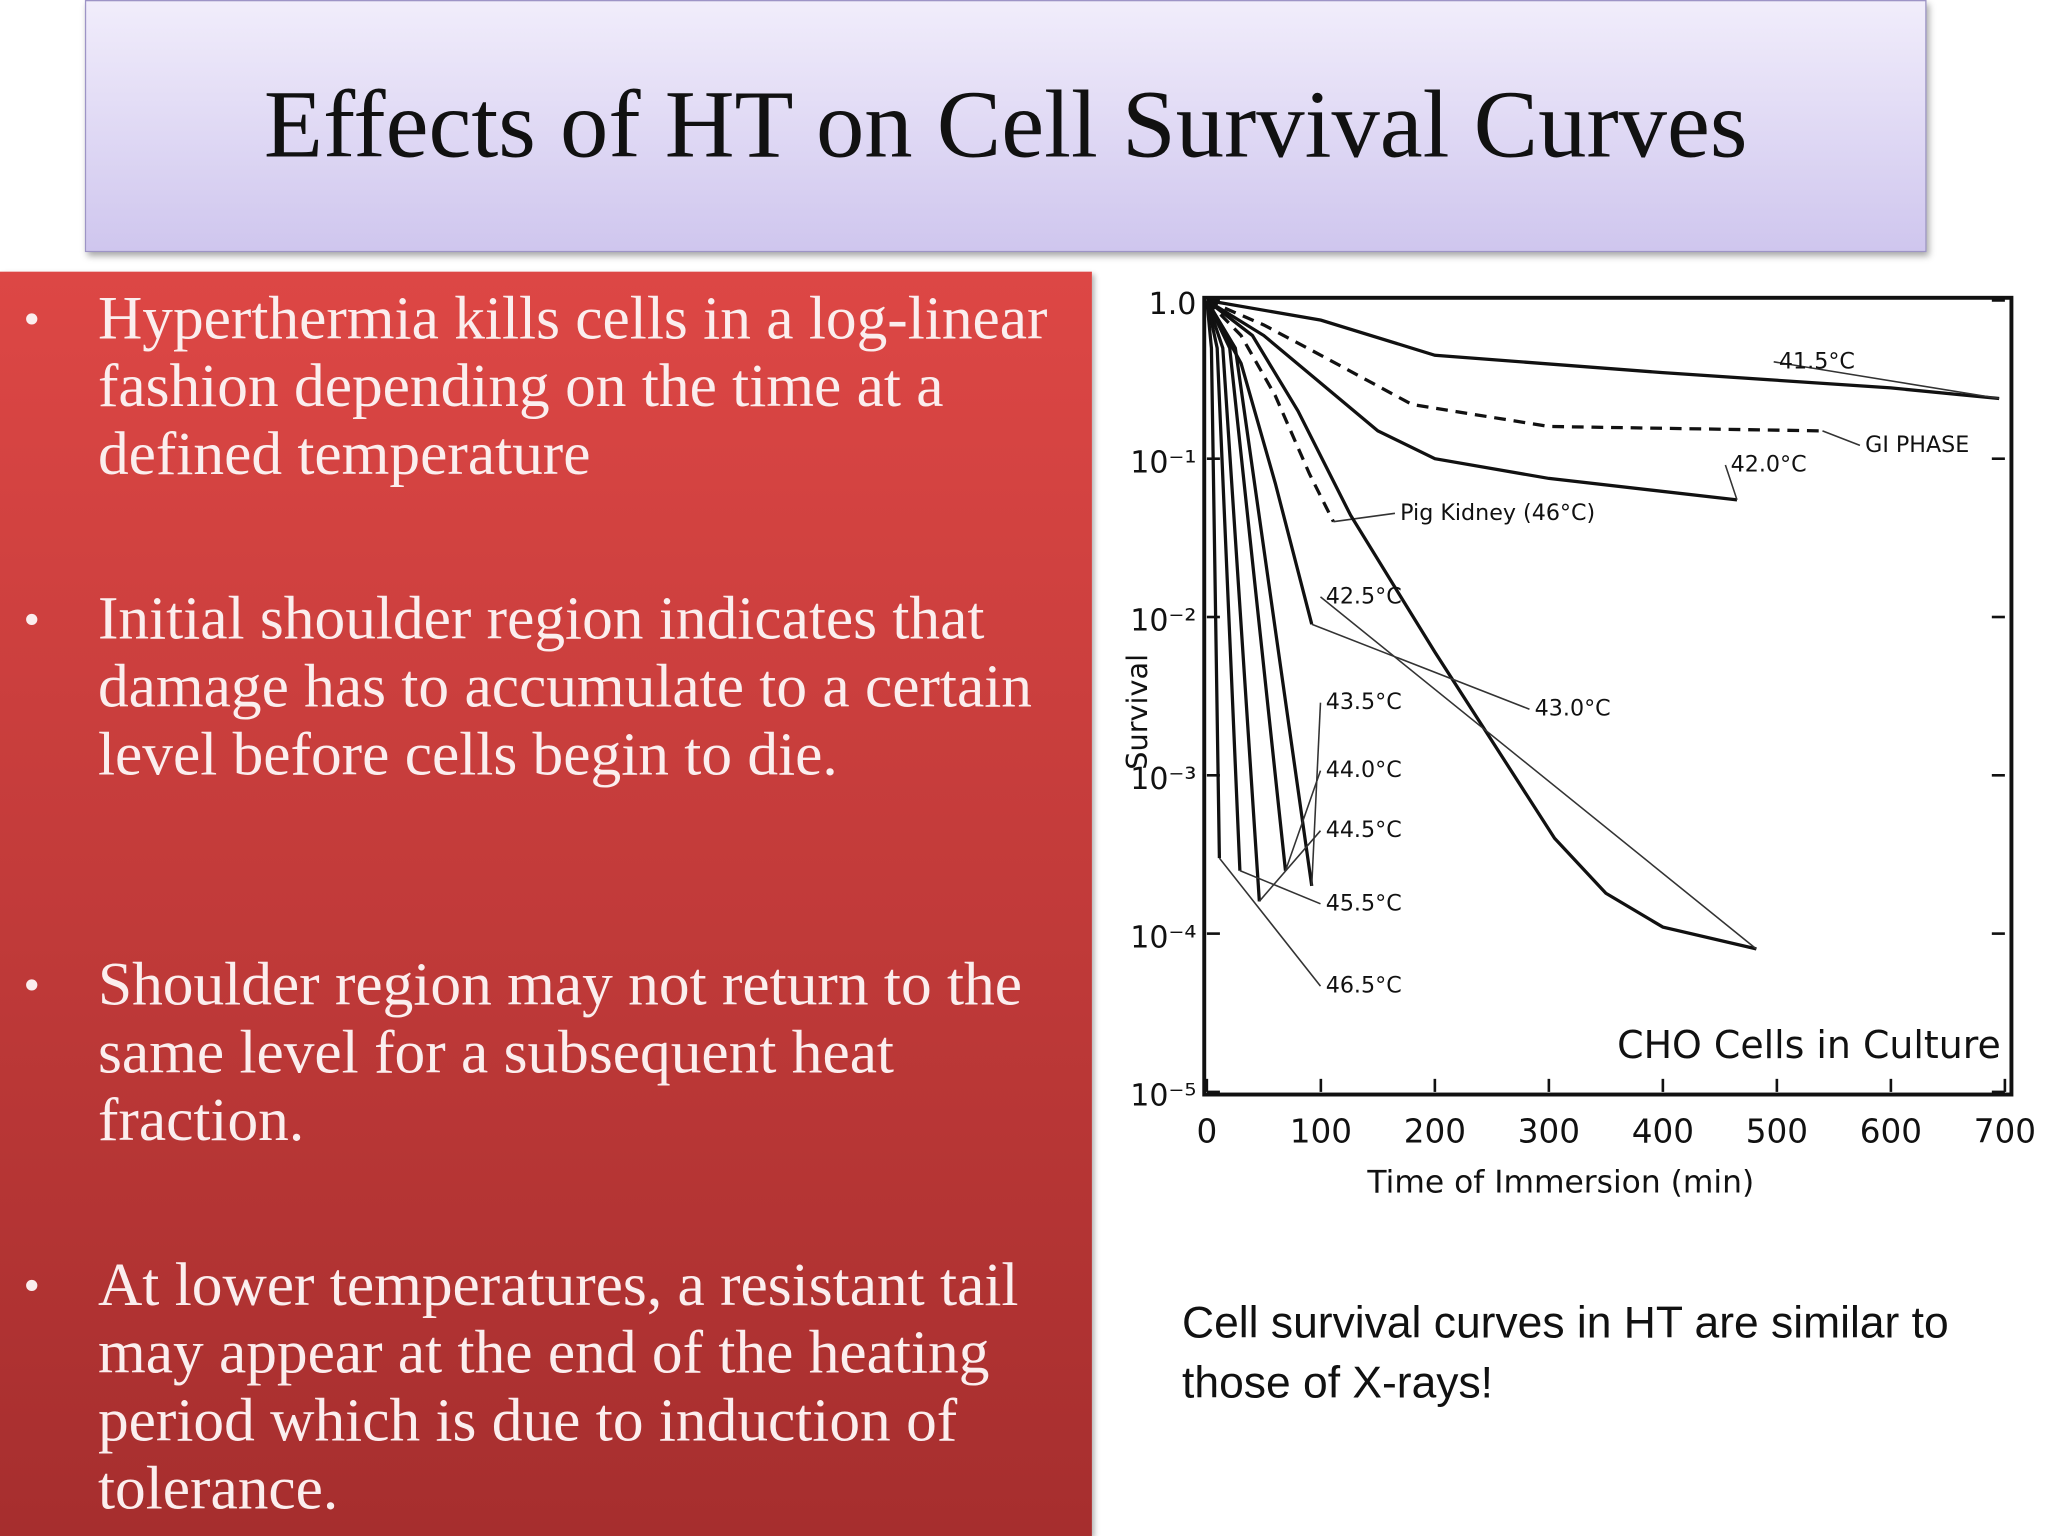 This screenshot has height=1536, width=2048. Describe the element at coordinates (1163, 621) in the screenshot. I see `y-tick-label: 10⁻²` at that location.